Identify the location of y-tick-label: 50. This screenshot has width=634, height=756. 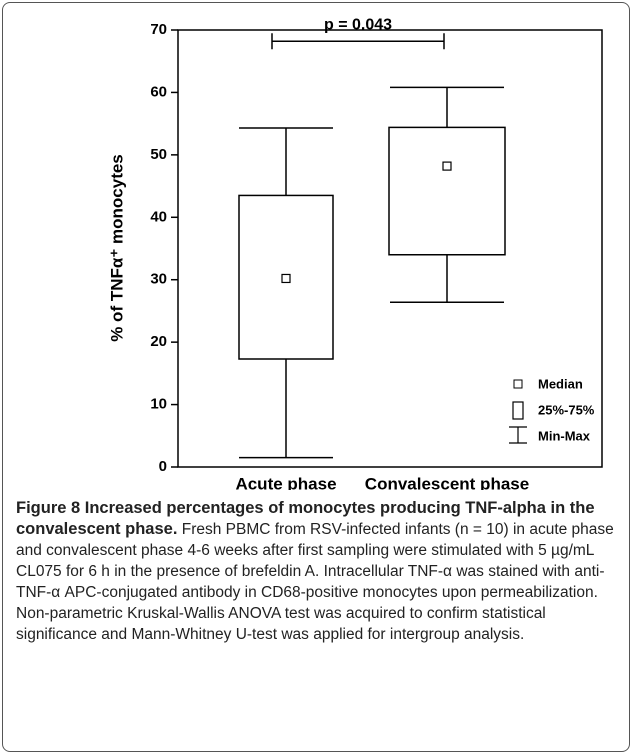
(158, 154).